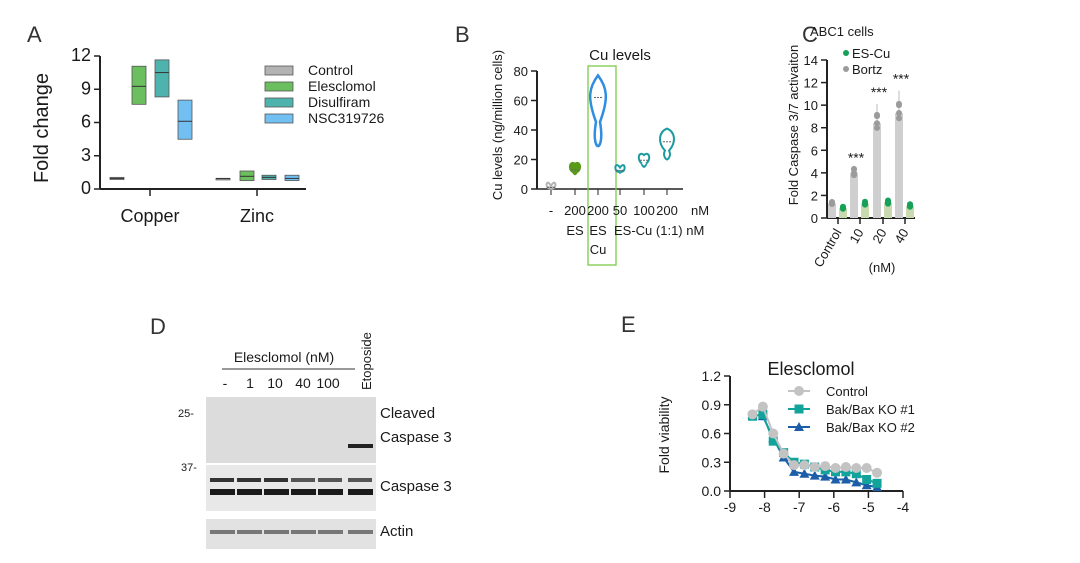  I want to click on chart-title: Cu levels, so click(620, 55).